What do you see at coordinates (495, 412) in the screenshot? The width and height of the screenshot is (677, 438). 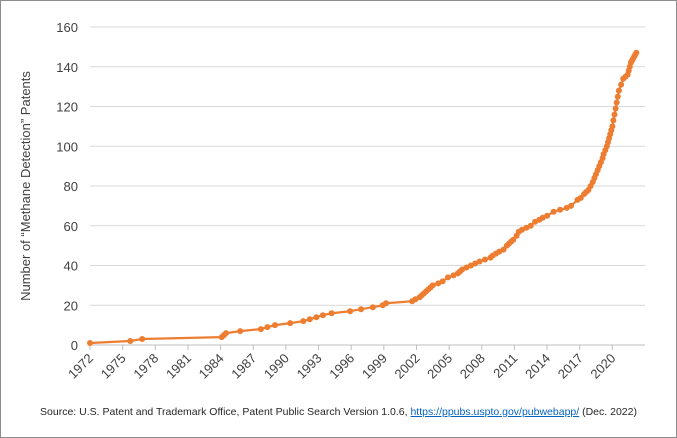 I see `source-link: https://ppubs.uspto.gov/pubwebapp/` at bounding box center [495, 412].